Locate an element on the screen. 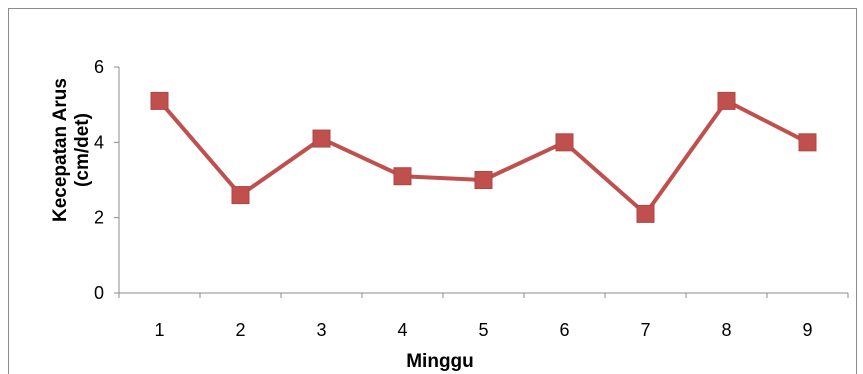  x-axis-title: Minggu is located at coordinates (440, 361).